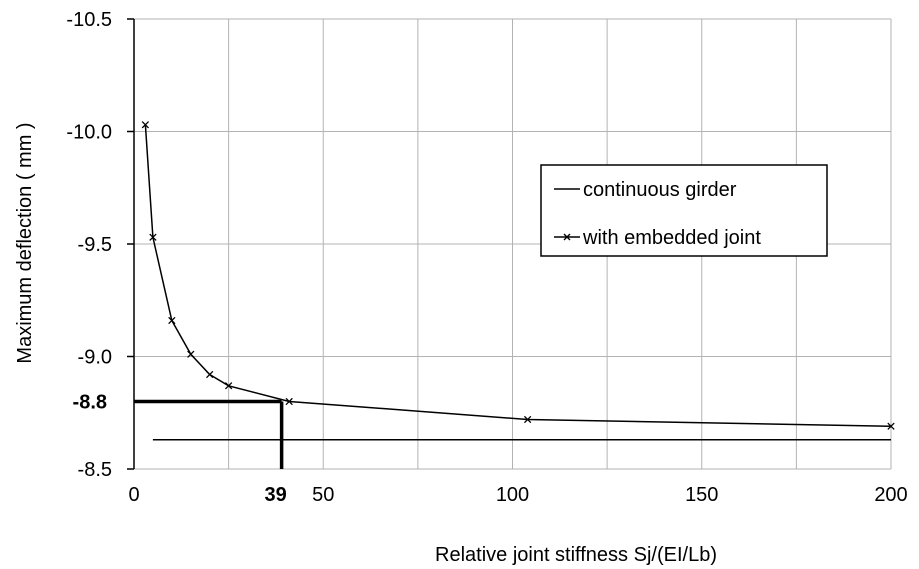  Describe the element at coordinates (567, 237) in the screenshot. I see `legend-marker-with-embedded-joint` at that location.